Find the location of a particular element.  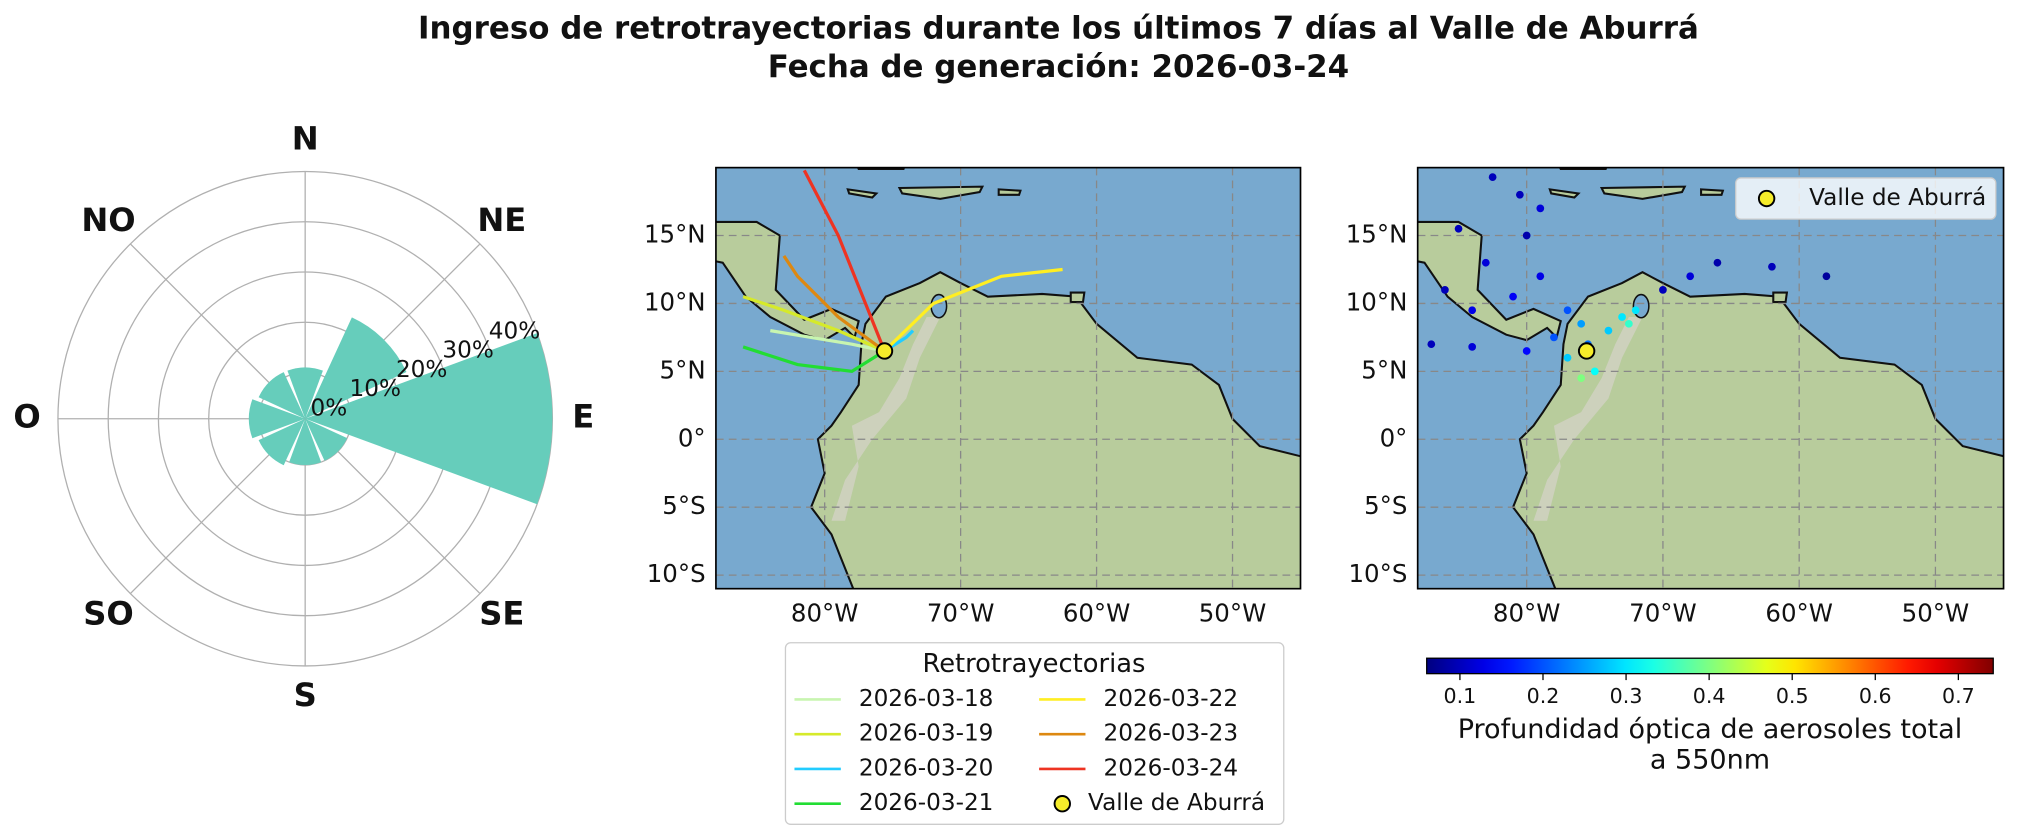

direction-label: O is located at coordinates (26, 417).